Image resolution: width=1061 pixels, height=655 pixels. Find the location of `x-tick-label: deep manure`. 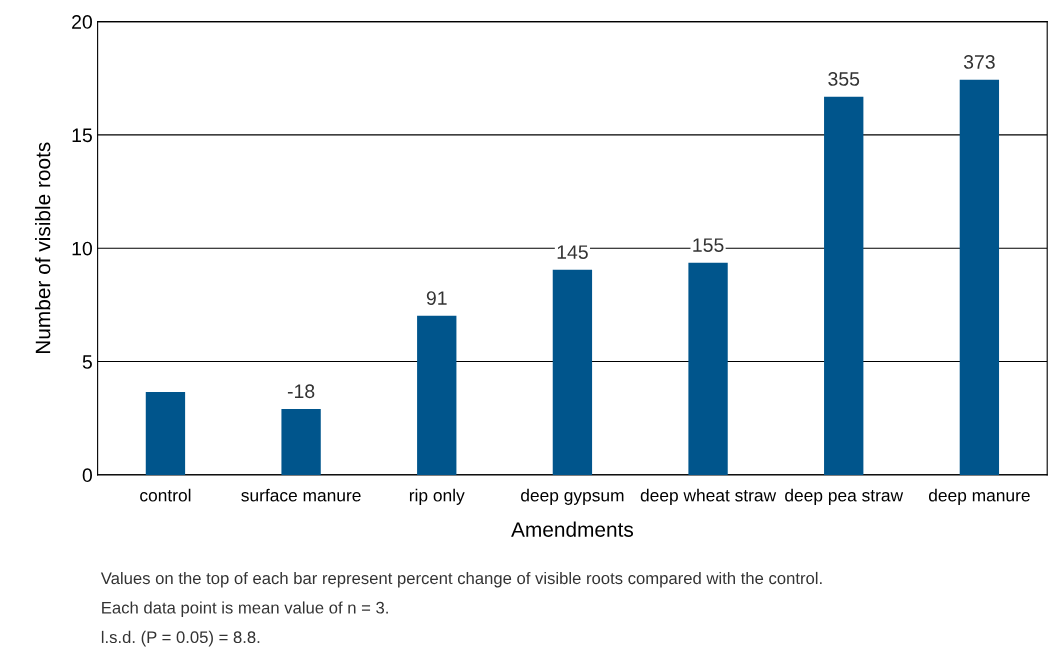

x-tick-label: deep manure is located at coordinates (979, 496).